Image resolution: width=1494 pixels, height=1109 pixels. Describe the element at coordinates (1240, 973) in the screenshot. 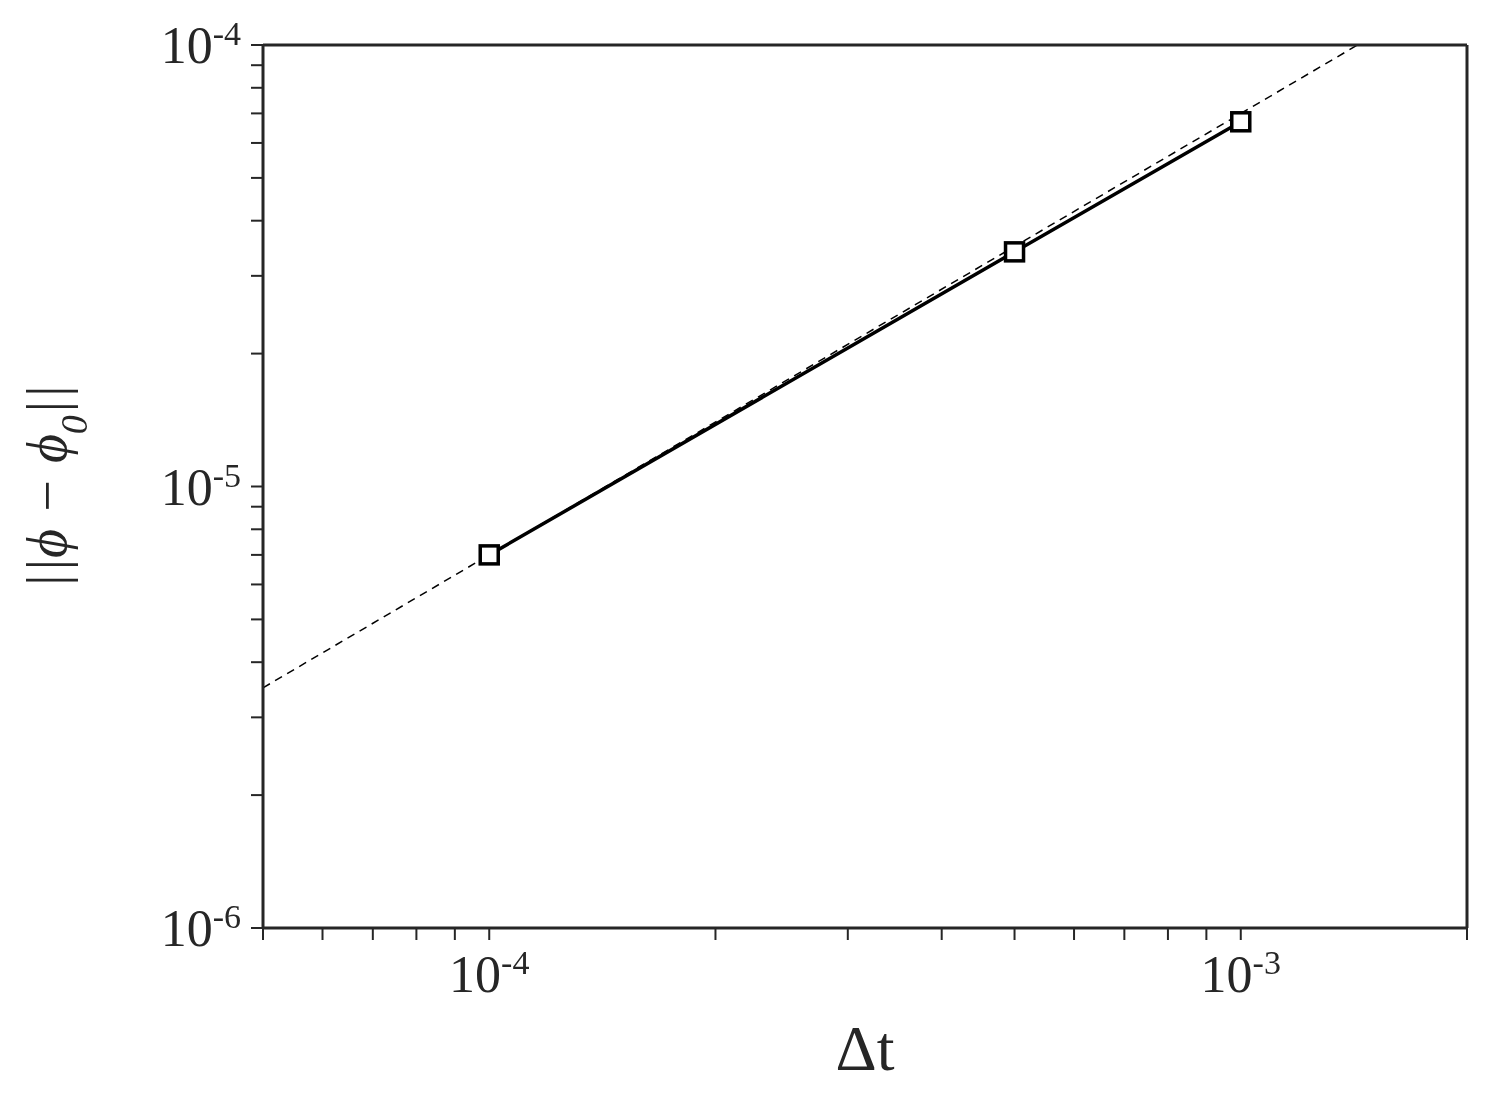

I see `x-tick-label: 10$^{-3}$` at that location.